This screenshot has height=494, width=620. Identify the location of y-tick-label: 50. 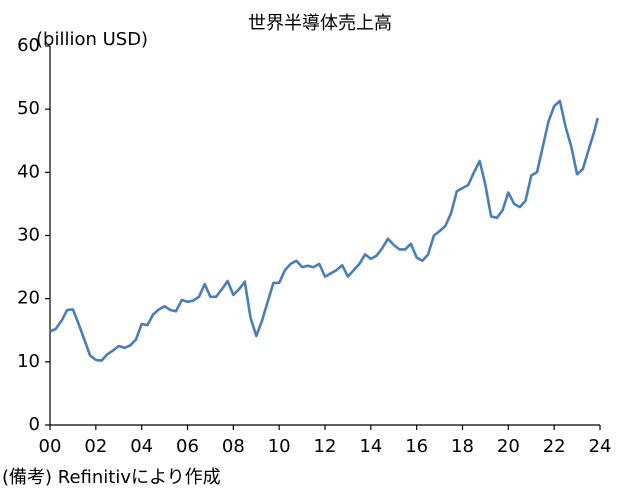
(28, 108).